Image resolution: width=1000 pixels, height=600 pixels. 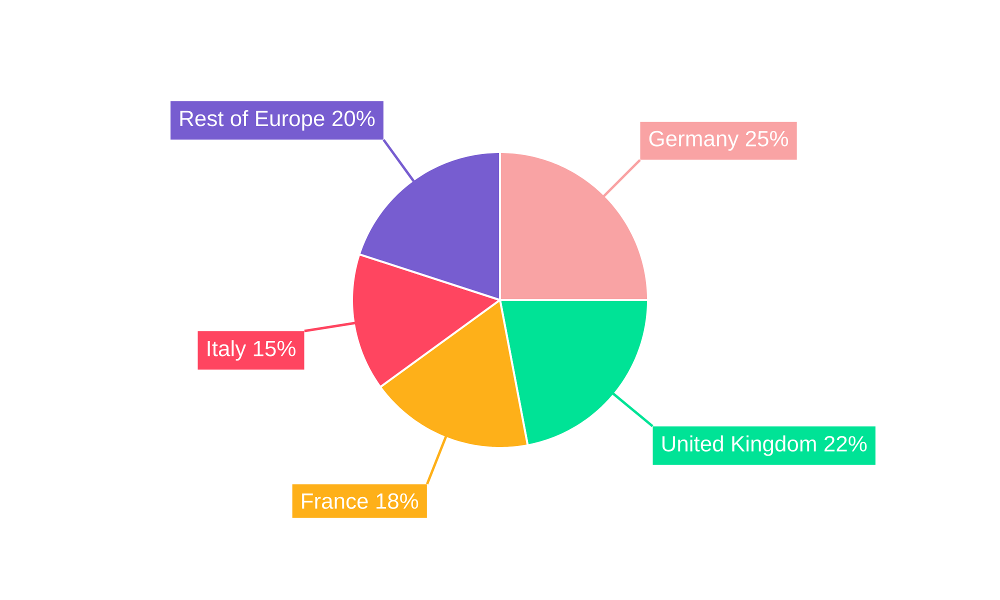 What do you see at coordinates (353, 118) in the screenshot?
I see `data-label: 20%` at bounding box center [353, 118].